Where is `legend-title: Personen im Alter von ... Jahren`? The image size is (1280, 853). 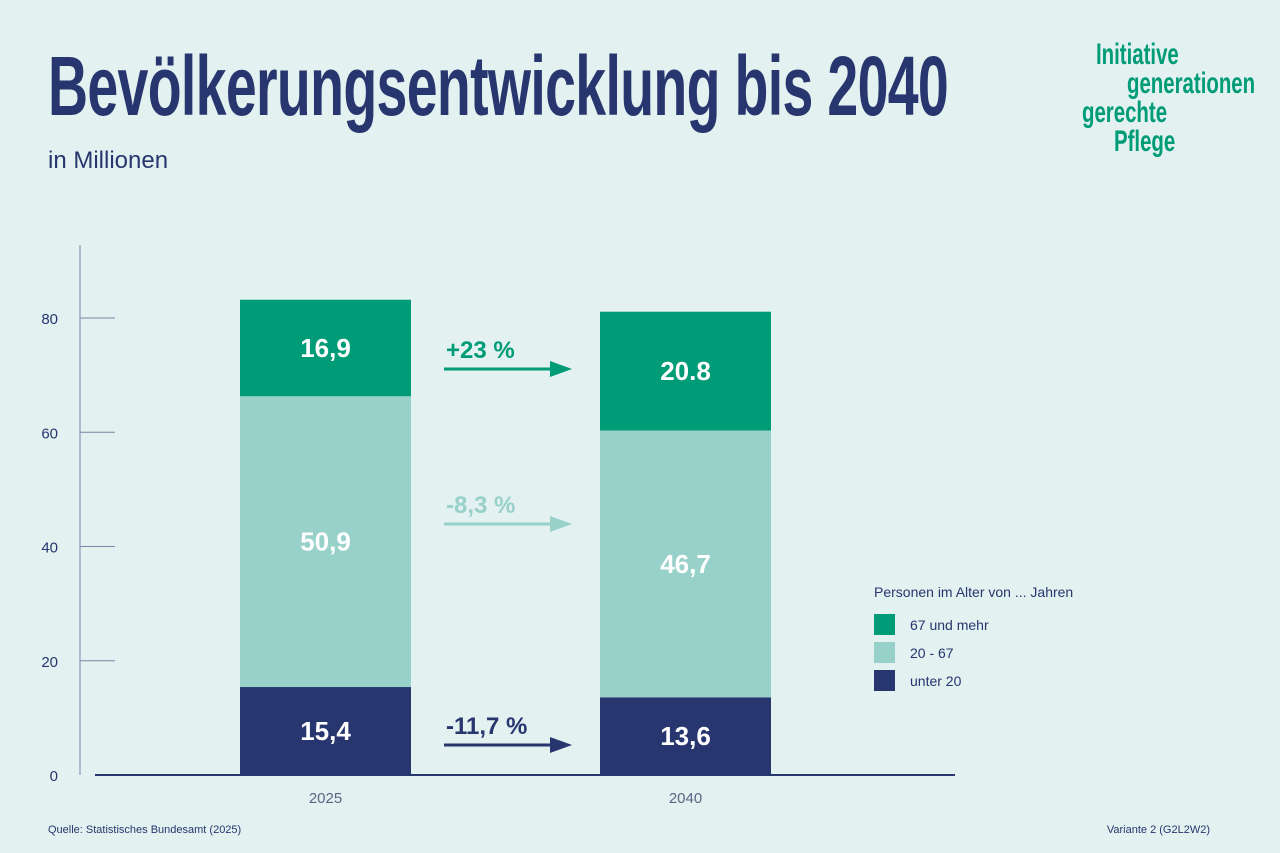 legend-title: Personen im Alter von ... Jahren is located at coordinates (973, 592).